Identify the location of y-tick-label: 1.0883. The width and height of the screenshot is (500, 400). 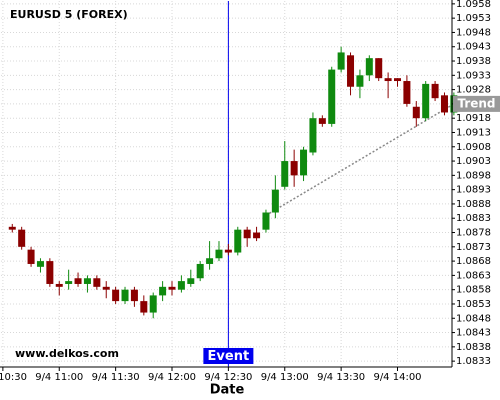
(473, 218).